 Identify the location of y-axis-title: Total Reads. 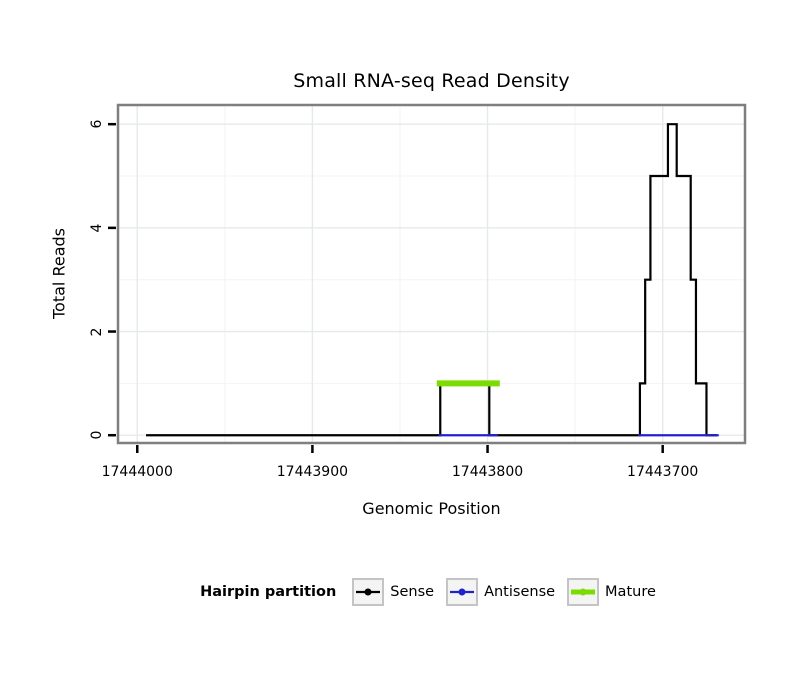
(59, 273).